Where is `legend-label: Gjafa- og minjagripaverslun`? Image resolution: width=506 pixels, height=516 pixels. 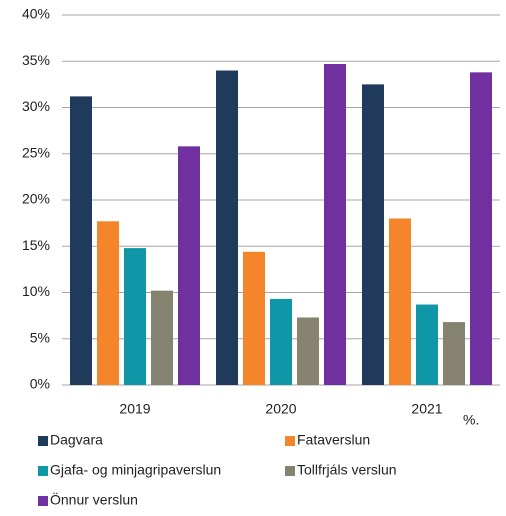 legend-label: Gjafa- og minjagripaverslun is located at coordinates (135, 470).